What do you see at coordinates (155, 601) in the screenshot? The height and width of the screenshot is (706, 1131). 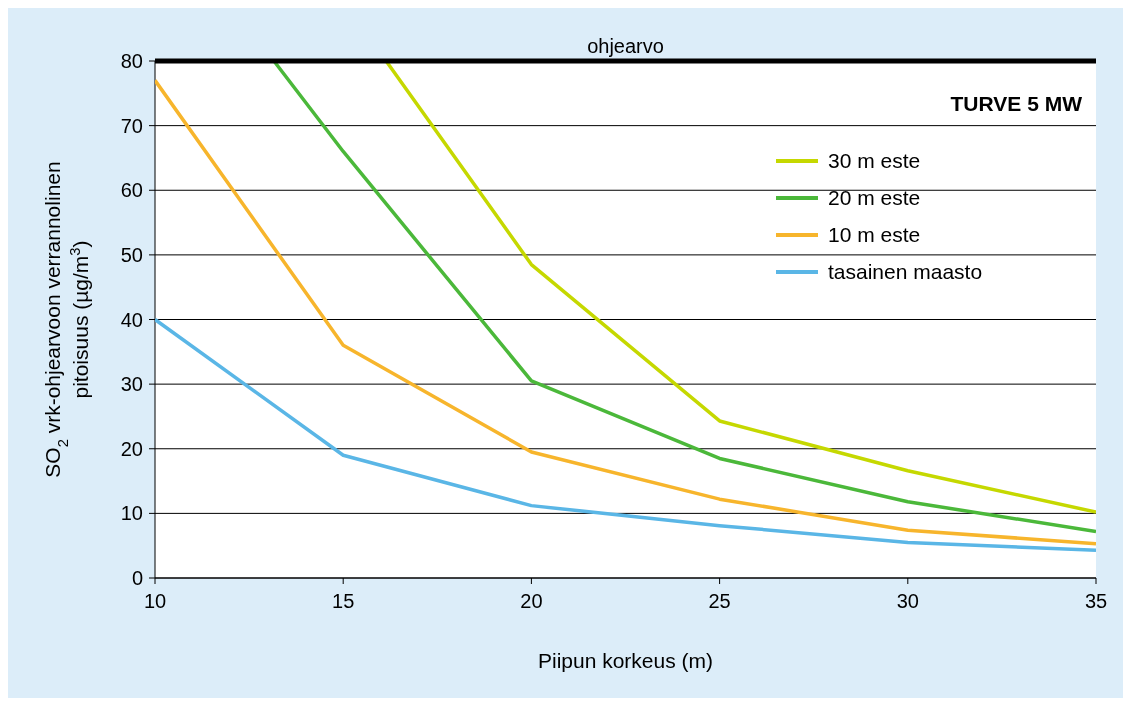 I see `x-tick-label: 10` at bounding box center [155, 601].